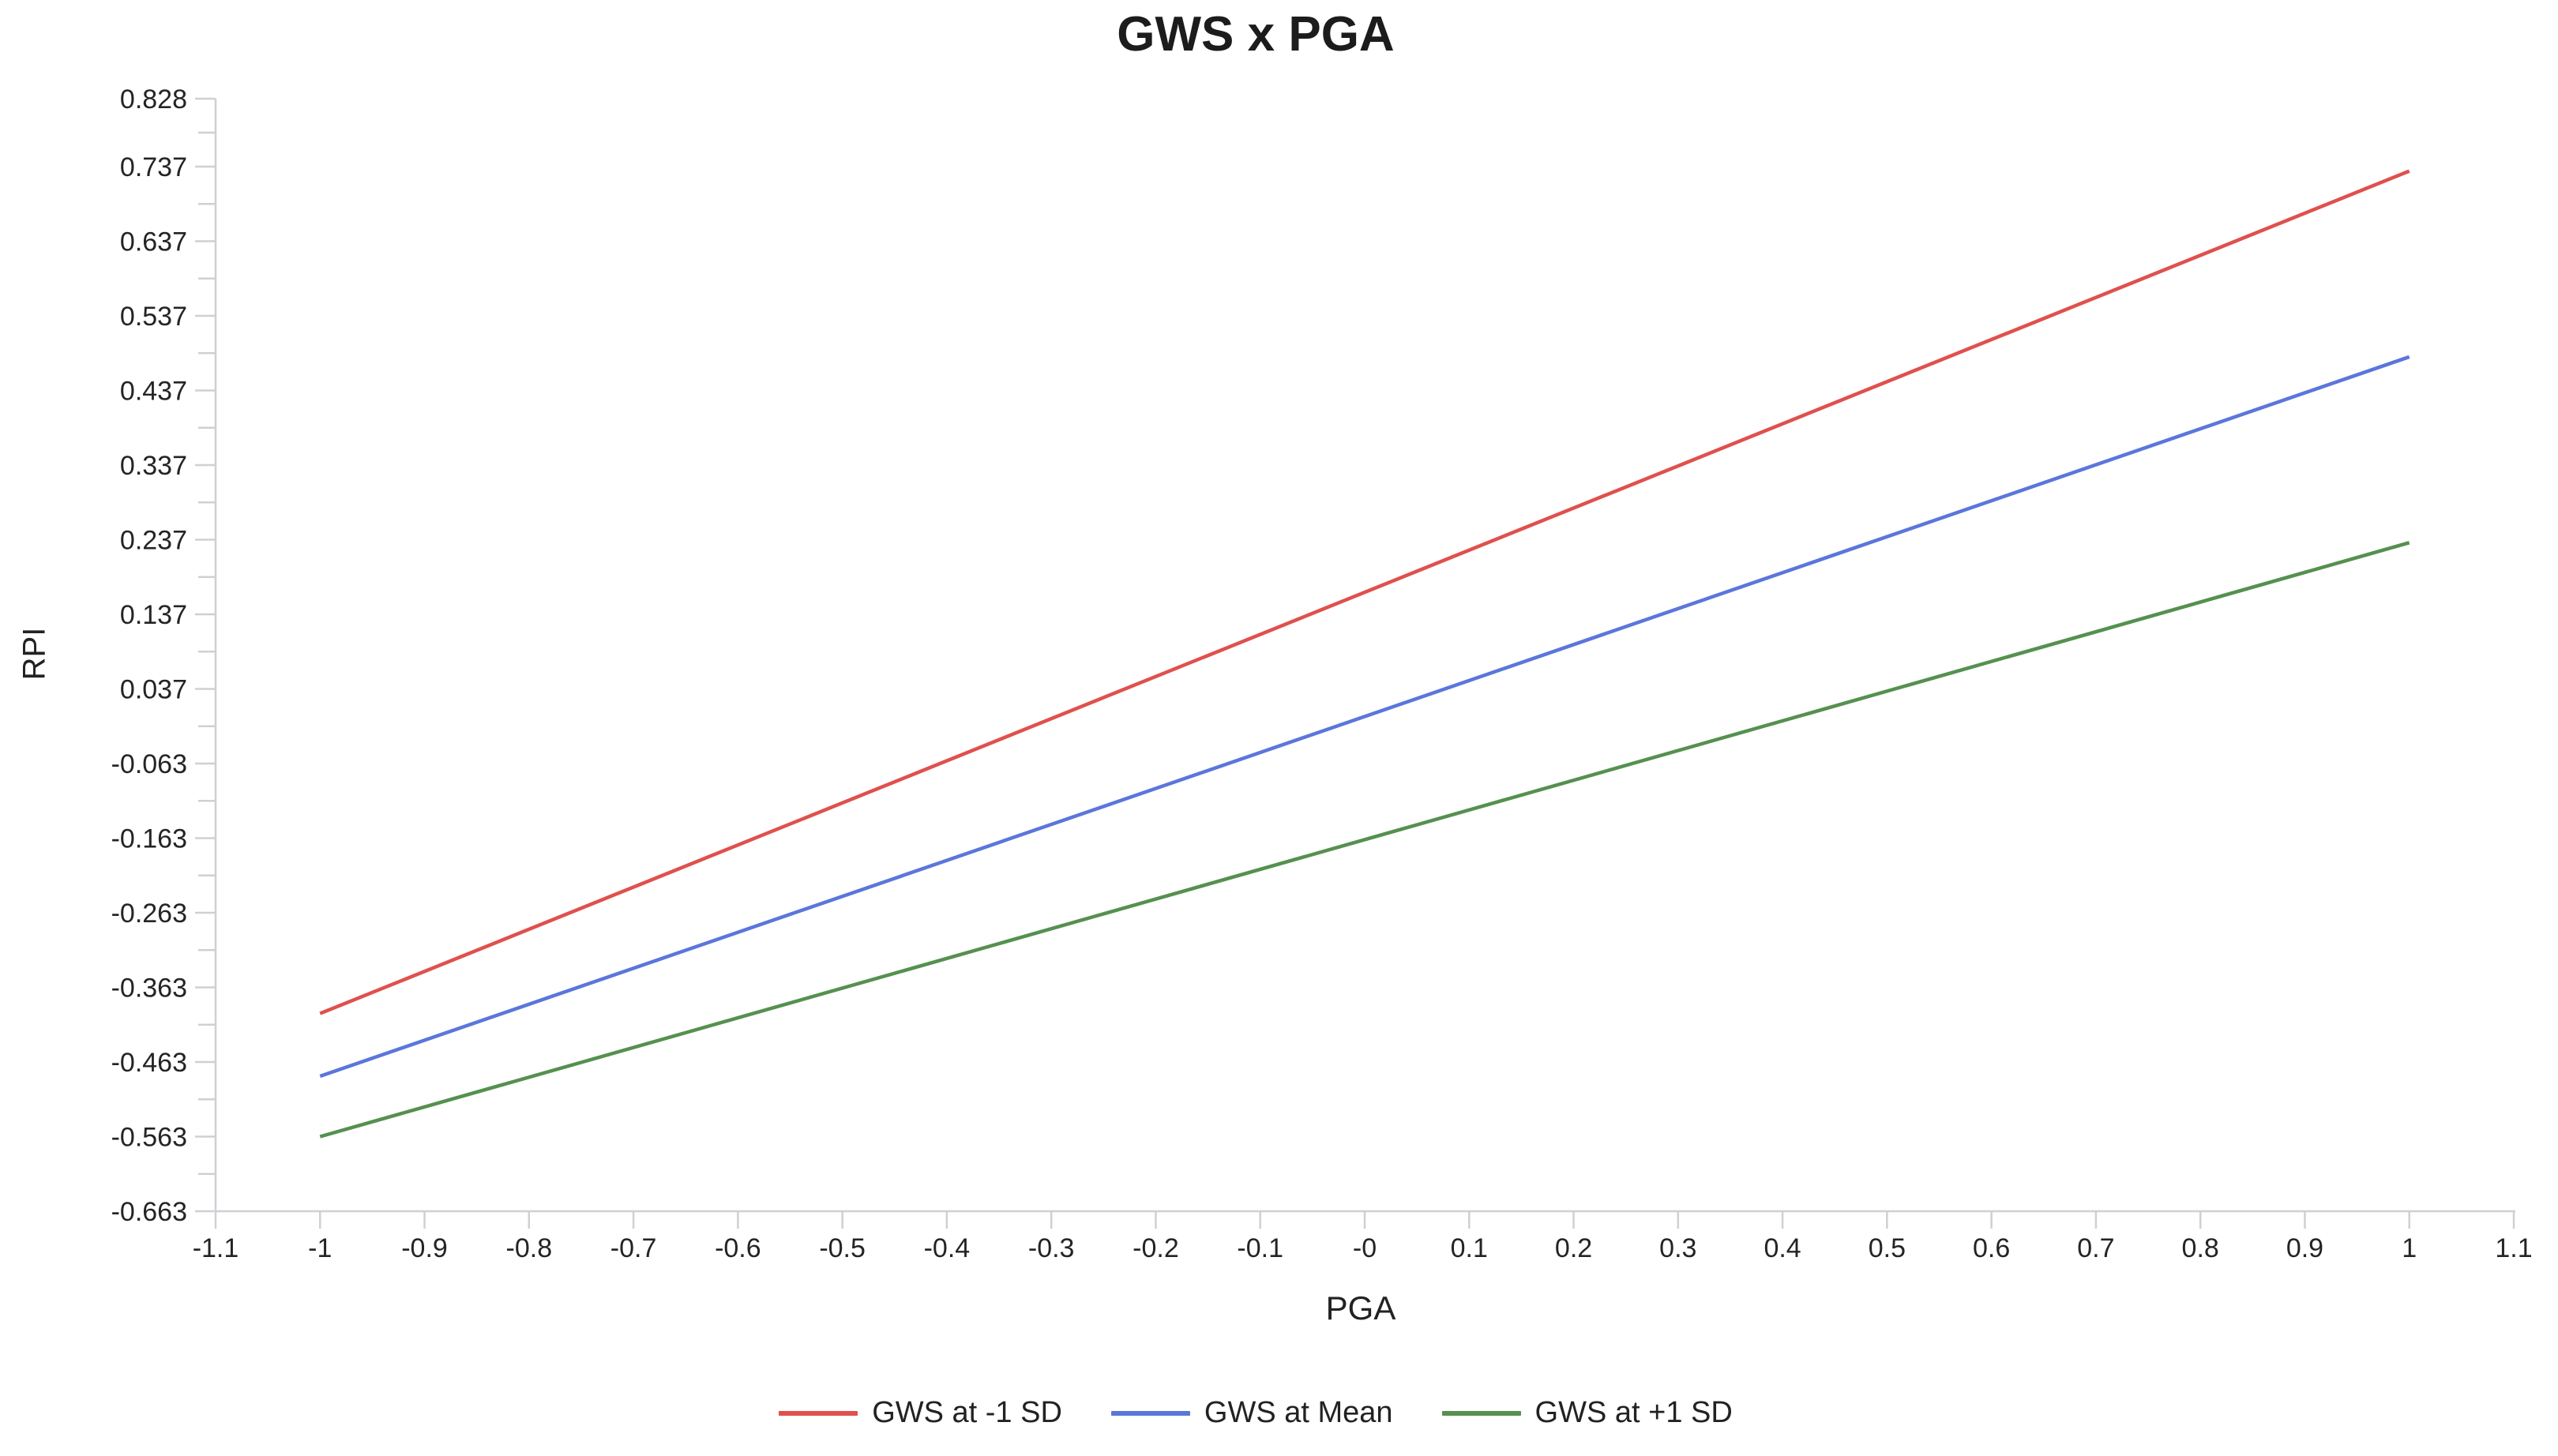  I want to click on y-tick-label: -0.663, so click(149, 1212).